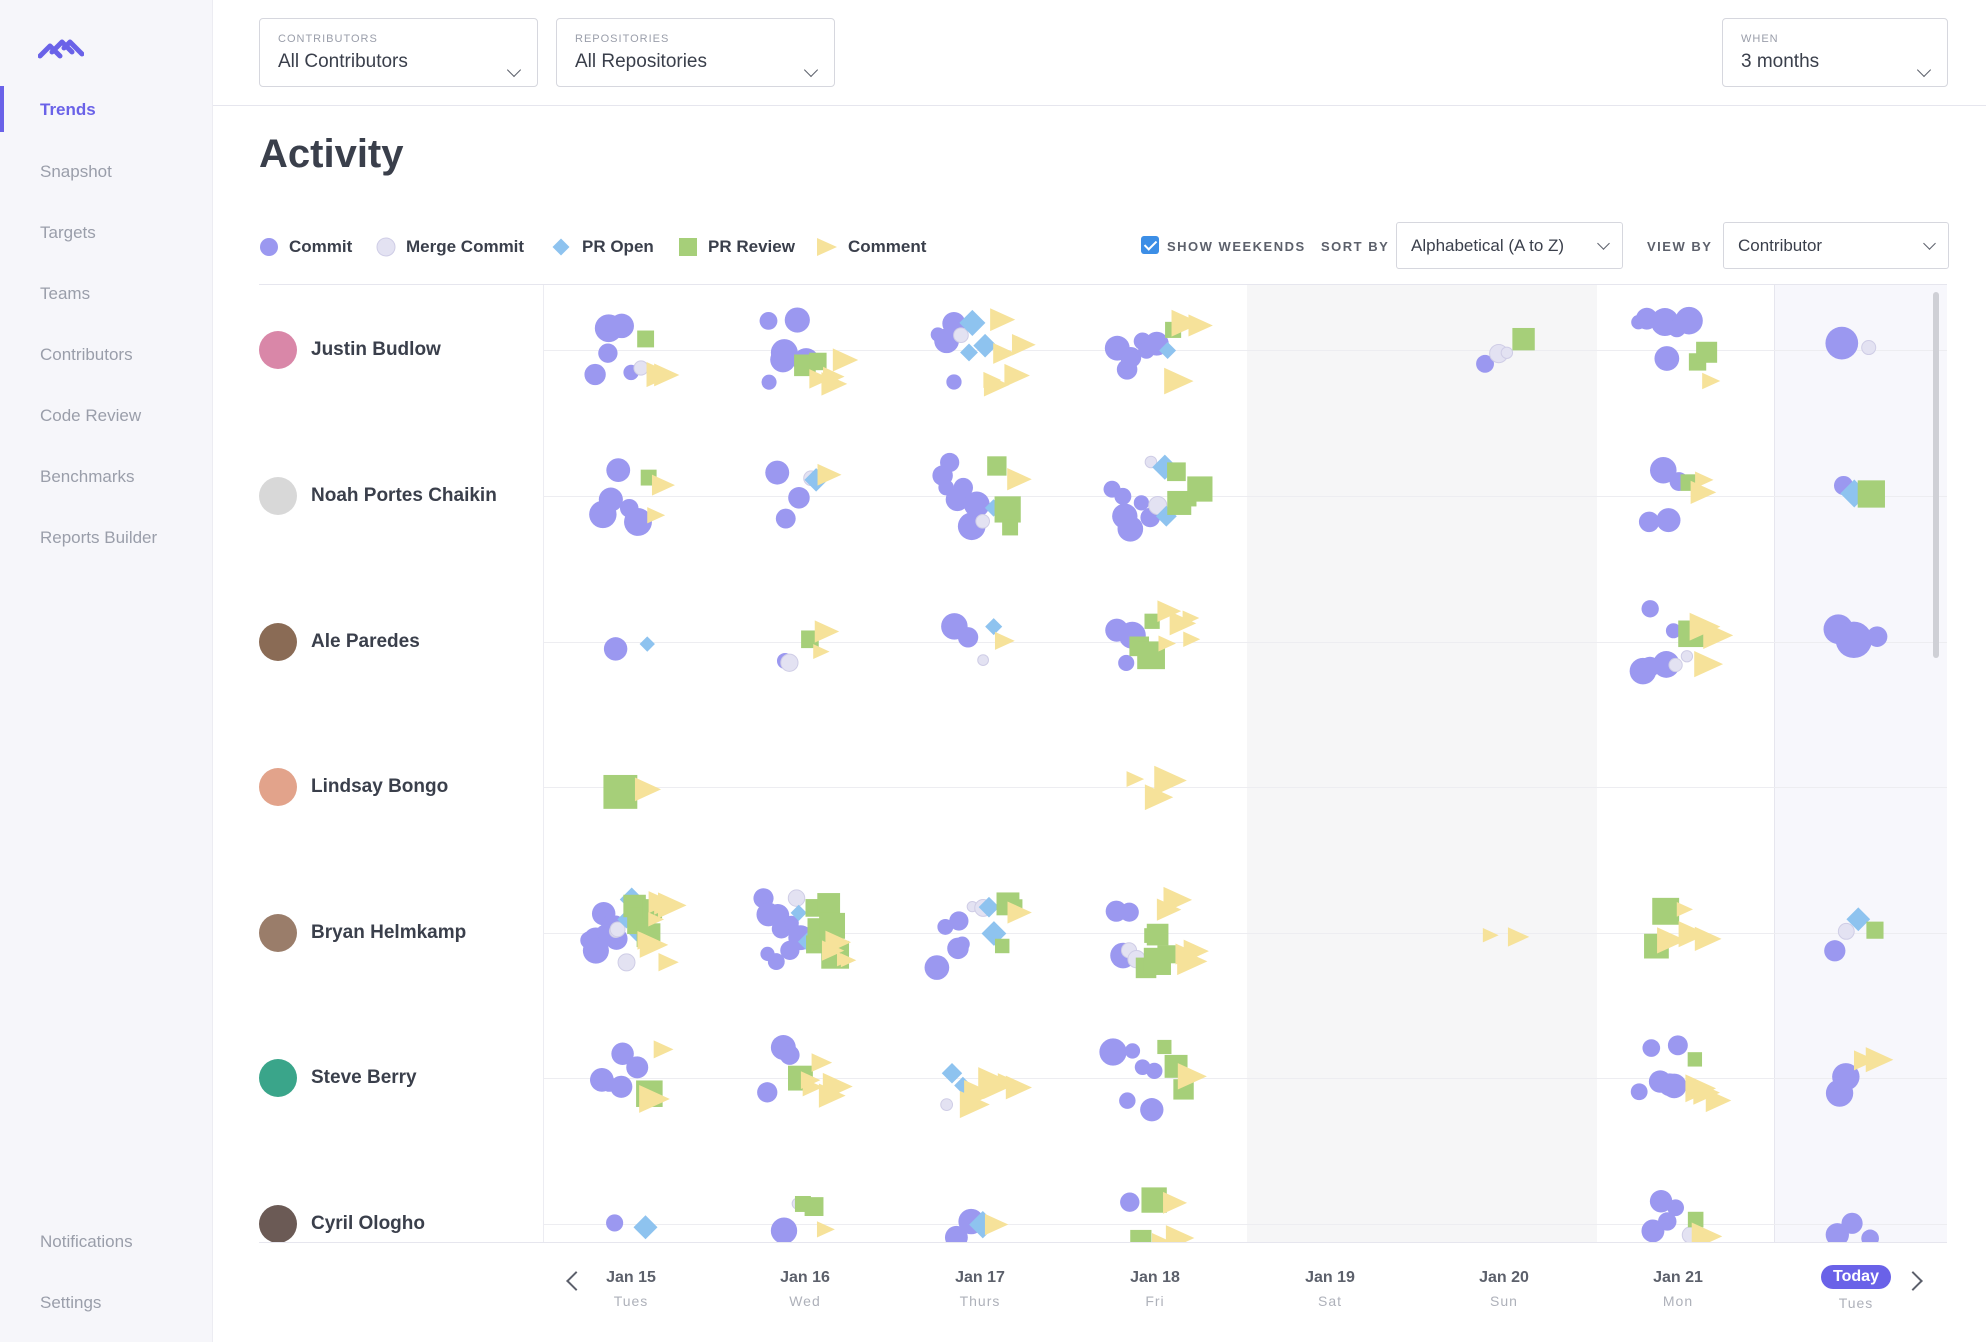 This screenshot has width=1986, height=1342. I want to click on contributor-row: Justin Budlow, so click(350, 350).